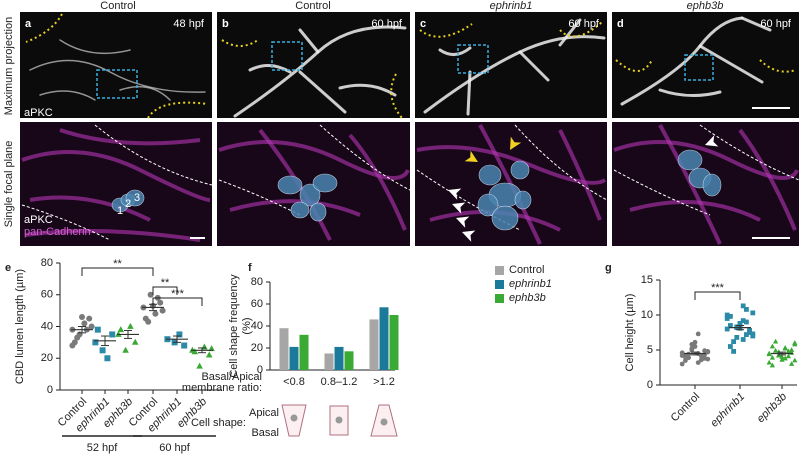 Image resolution: width=799 pixels, height=461 pixels. What do you see at coordinates (225, 24) in the screenshot?
I see `panel-letter: b` at bounding box center [225, 24].